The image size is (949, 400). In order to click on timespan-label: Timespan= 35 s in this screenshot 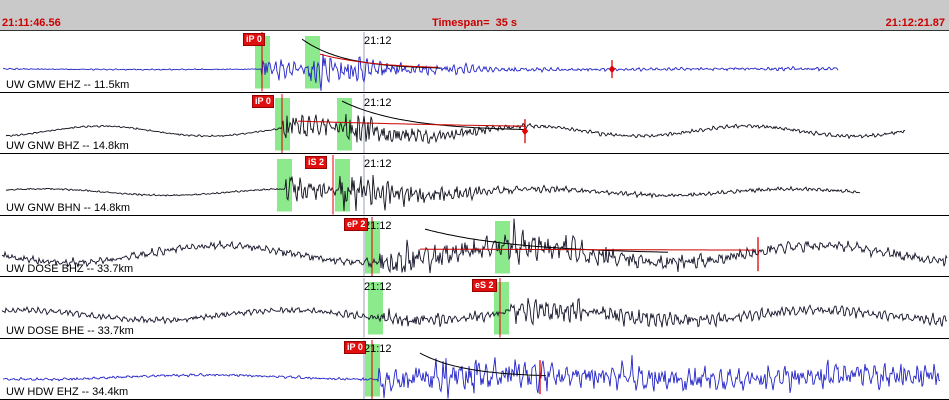, I will do `click(474, 23)`.